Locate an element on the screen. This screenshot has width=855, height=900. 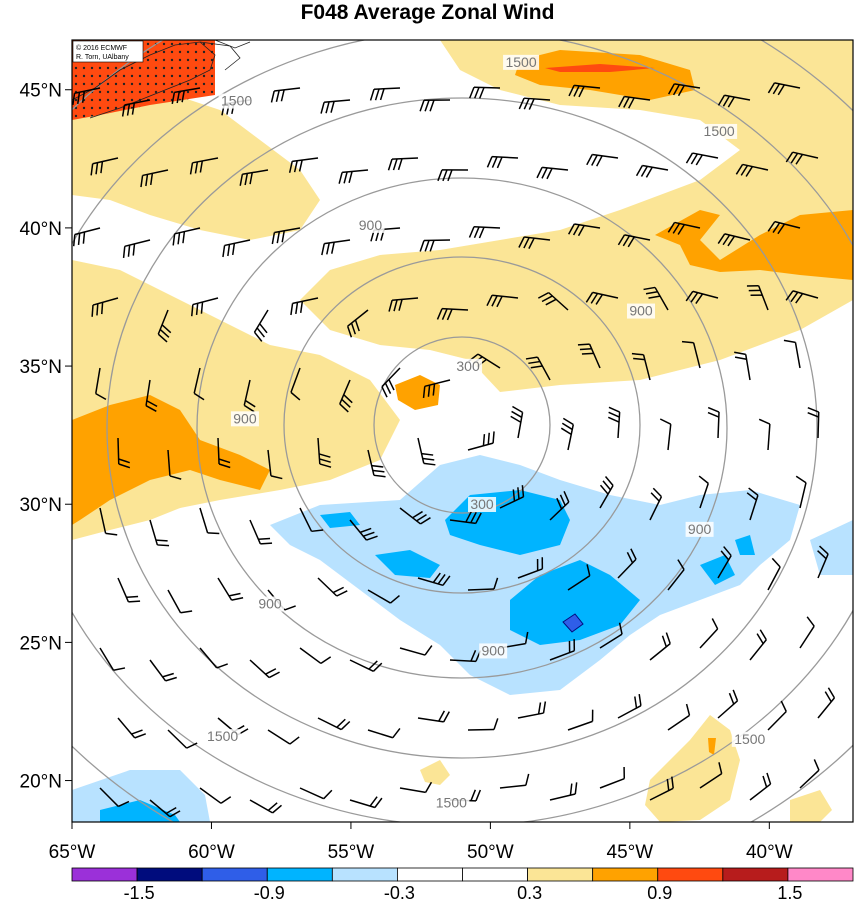
orange-patch-center is located at coordinates (417, 392).